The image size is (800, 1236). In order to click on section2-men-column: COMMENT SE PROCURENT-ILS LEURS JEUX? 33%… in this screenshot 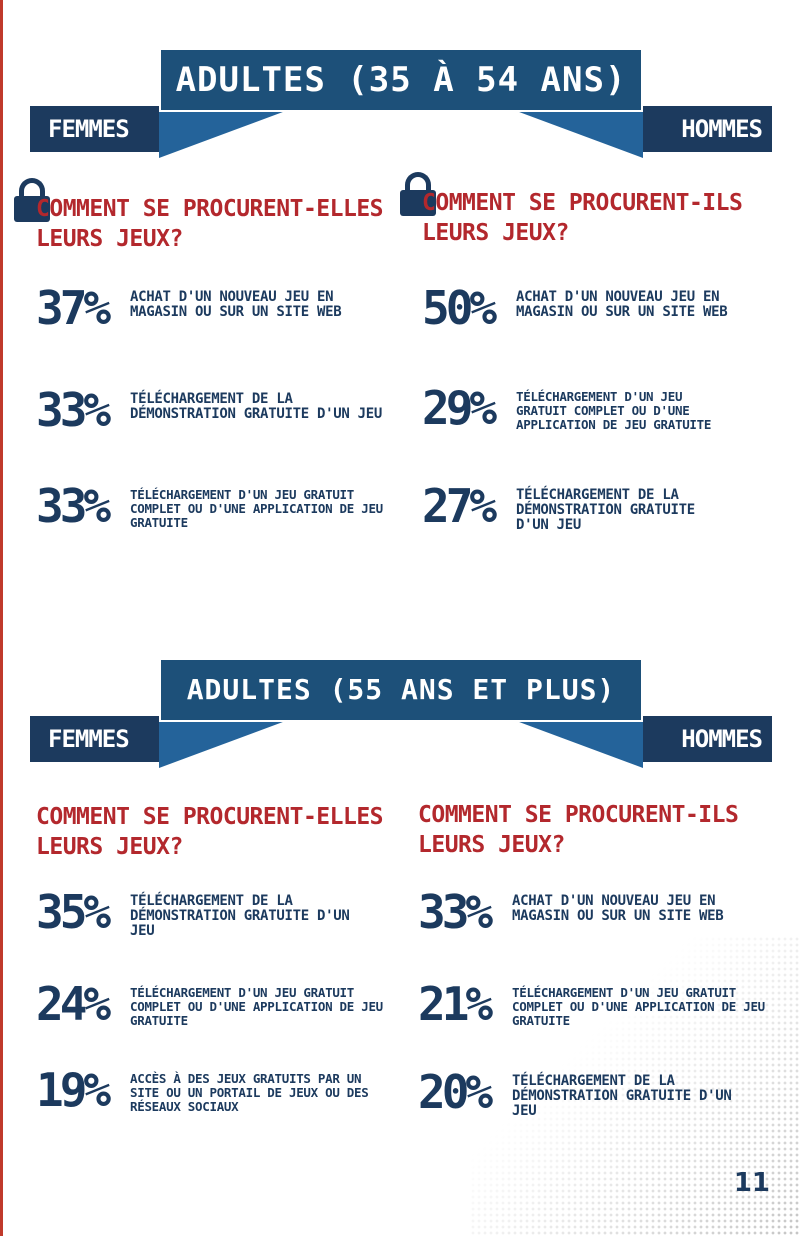, I will do `click(603, 970)`.